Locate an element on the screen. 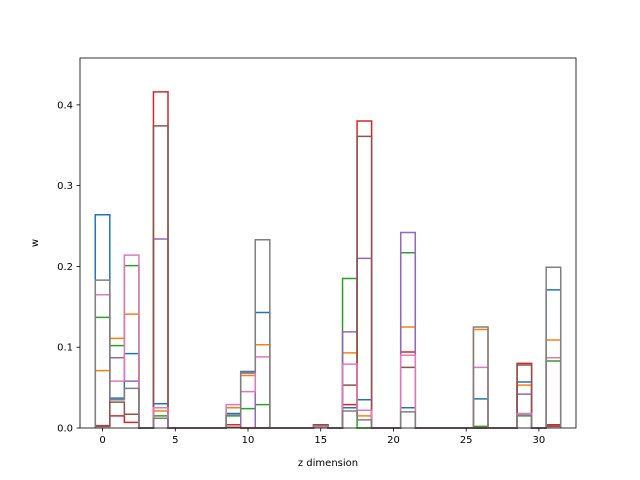 Image resolution: width=640 pixels, height=480 pixels. y-axis-label: w is located at coordinates (35, 243).